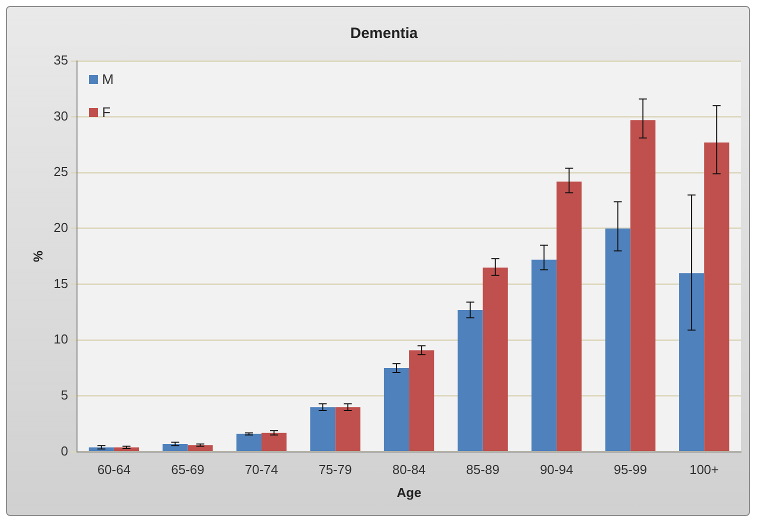 The height and width of the screenshot is (522, 757). Describe the element at coordinates (61, 228) in the screenshot. I see `y-tick-label: 20` at that location.